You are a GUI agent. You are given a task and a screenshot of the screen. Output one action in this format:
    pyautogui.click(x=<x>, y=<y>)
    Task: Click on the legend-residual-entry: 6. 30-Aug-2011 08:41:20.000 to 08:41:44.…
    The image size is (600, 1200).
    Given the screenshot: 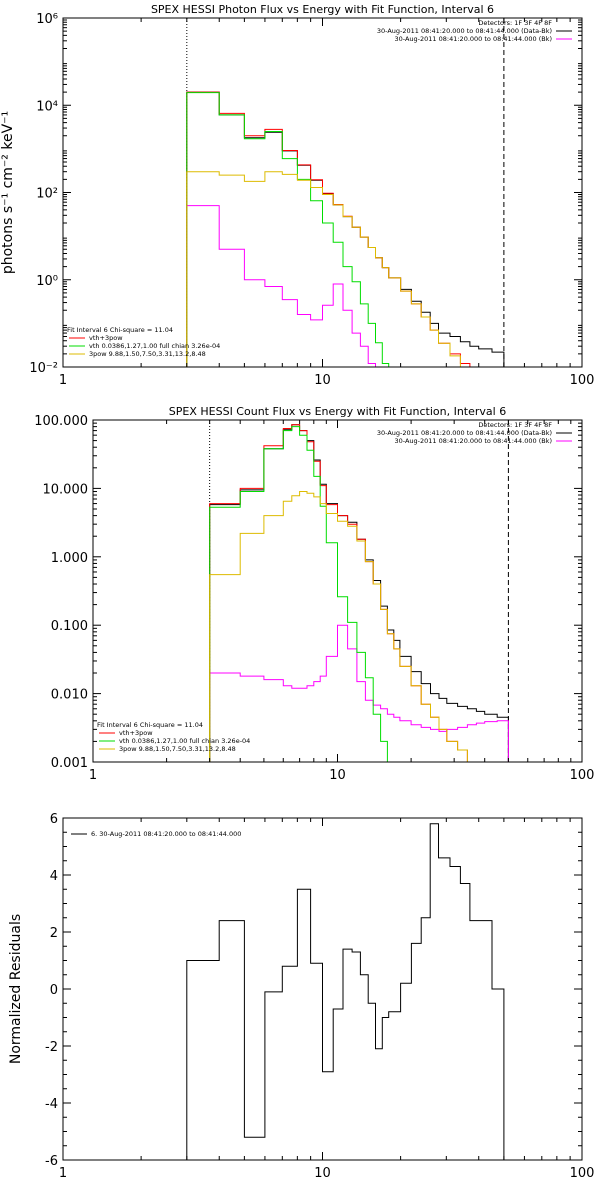 What is the action you would take?
    pyautogui.click(x=166, y=834)
    